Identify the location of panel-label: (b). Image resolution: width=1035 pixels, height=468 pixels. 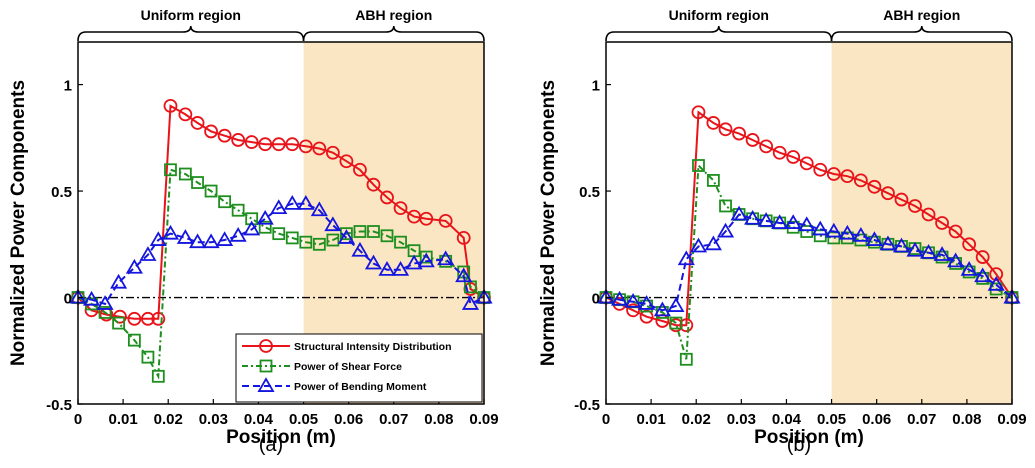
(799, 445).